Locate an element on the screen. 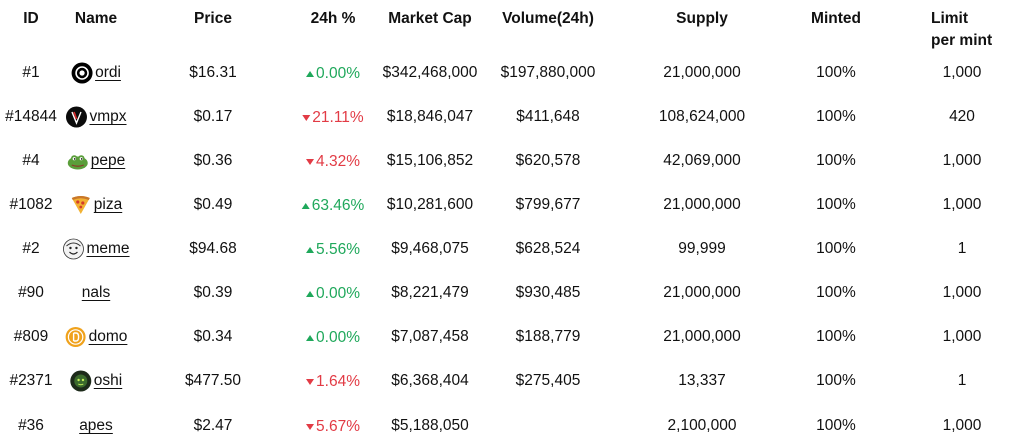  volume-24h: $620,578 is located at coordinates (548, 160).